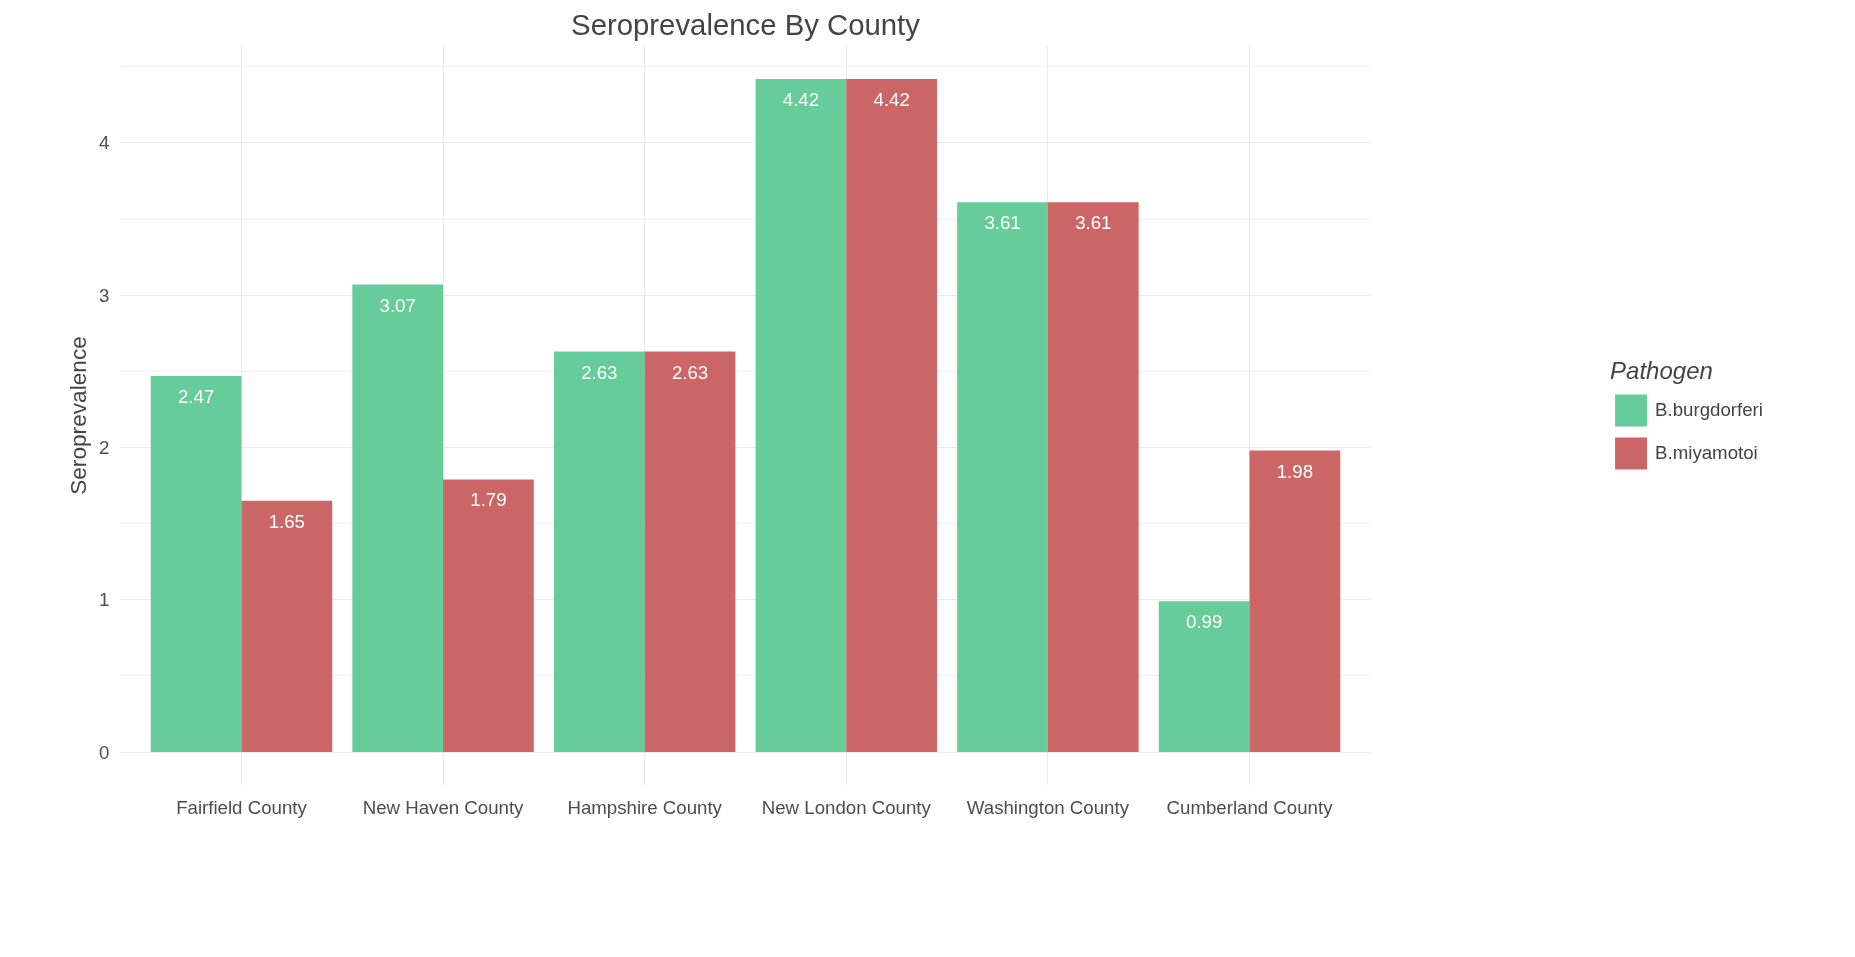 This screenshot has height=957, width=1855. Describe the element at coordinates (78, 415) in the screenshot. I see `y-axis-title: Seroprevalence` at that location.